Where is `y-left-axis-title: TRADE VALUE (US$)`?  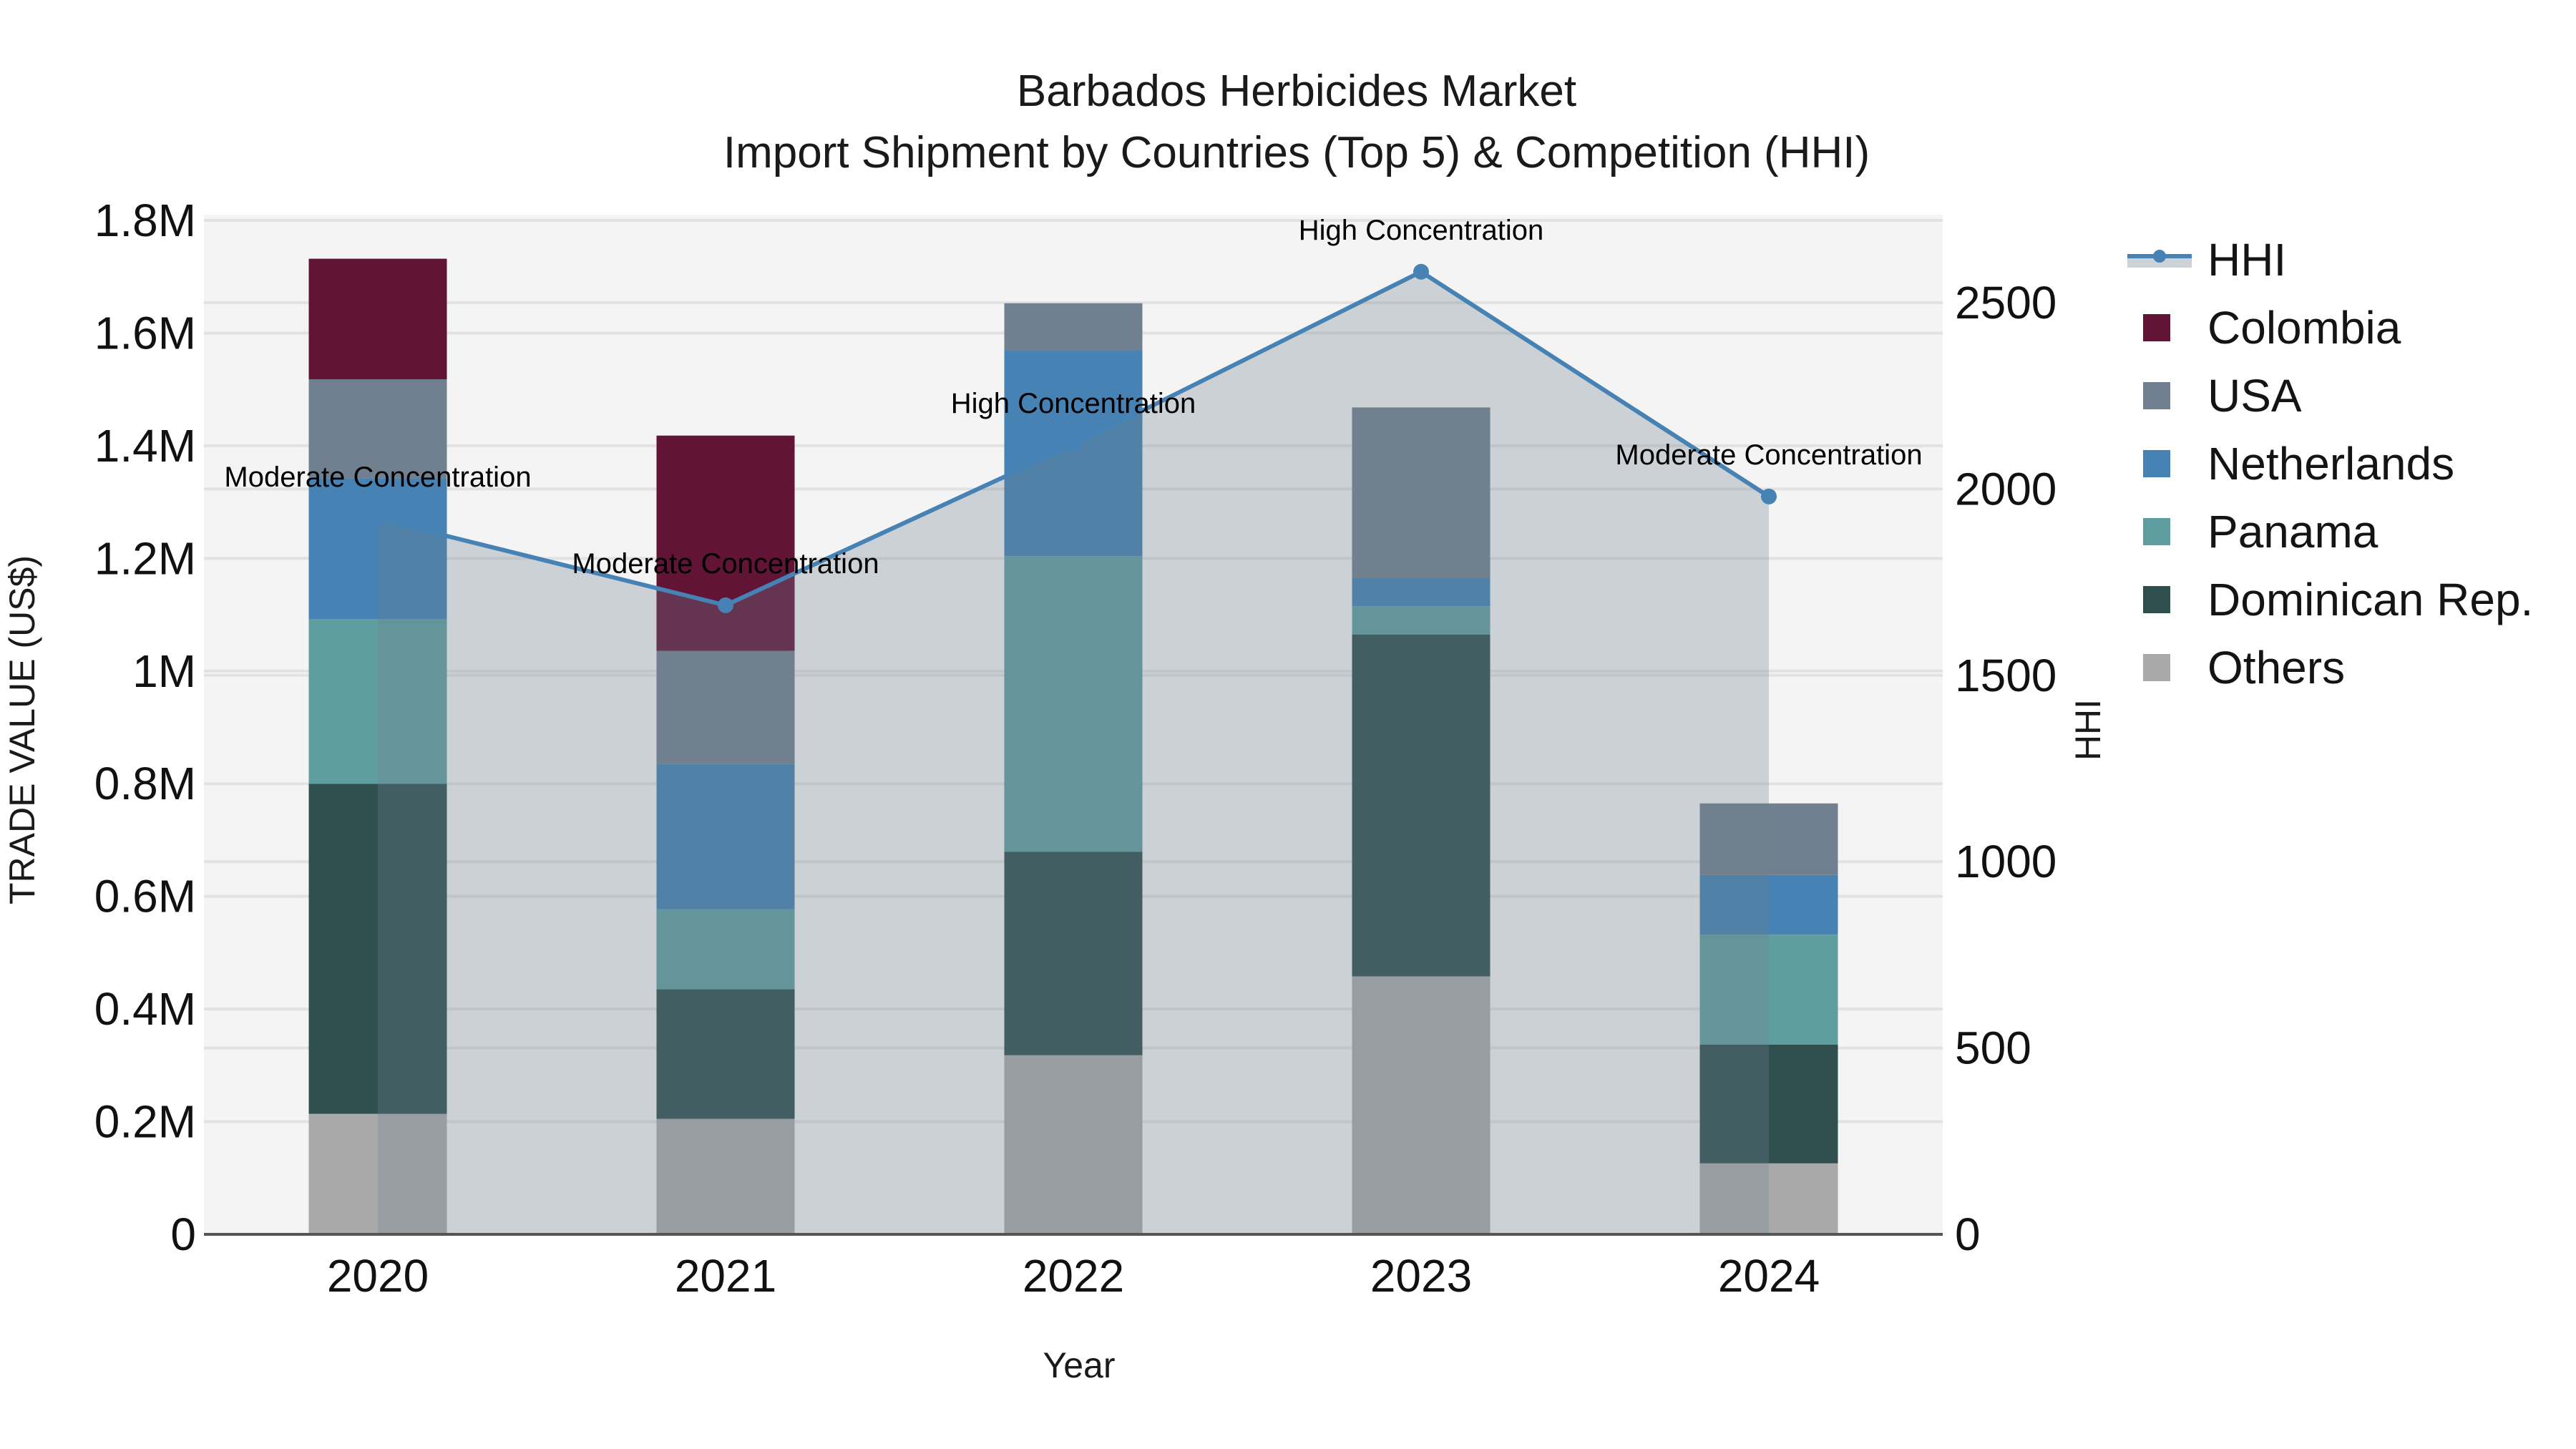
y-left-axis-title: TRADE VALUE (US$) is located at coordinates (22, 729).